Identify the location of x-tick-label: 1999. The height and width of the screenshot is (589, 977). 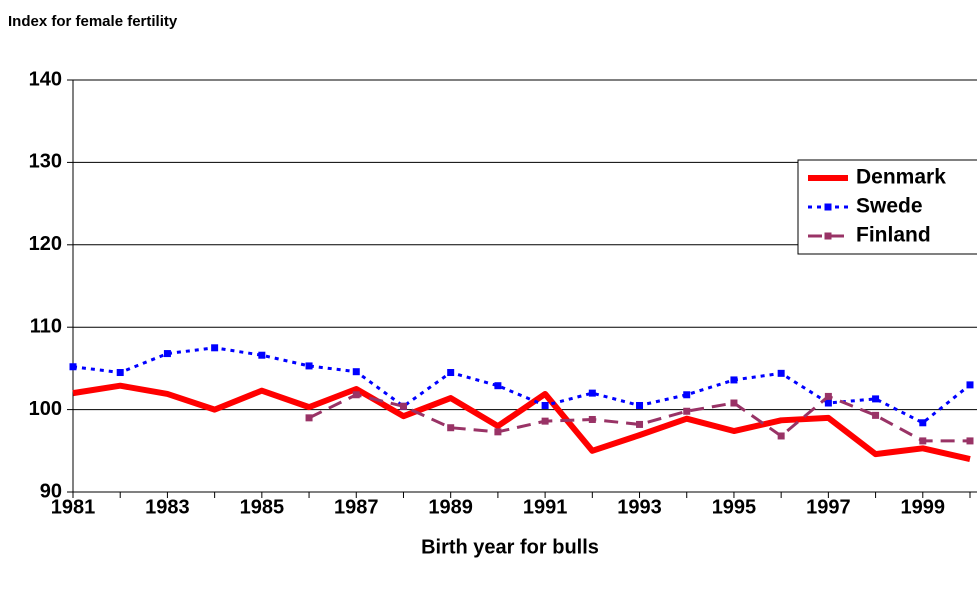
(923, 507).